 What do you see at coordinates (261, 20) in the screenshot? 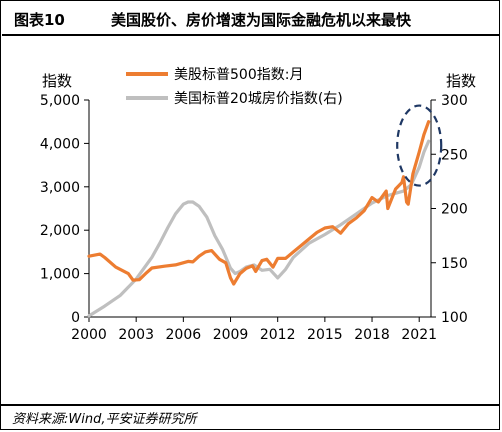
I see `figure-title: 美国股价、房价增速为国际金融危机以来最快` at bounding box center [261, 20].